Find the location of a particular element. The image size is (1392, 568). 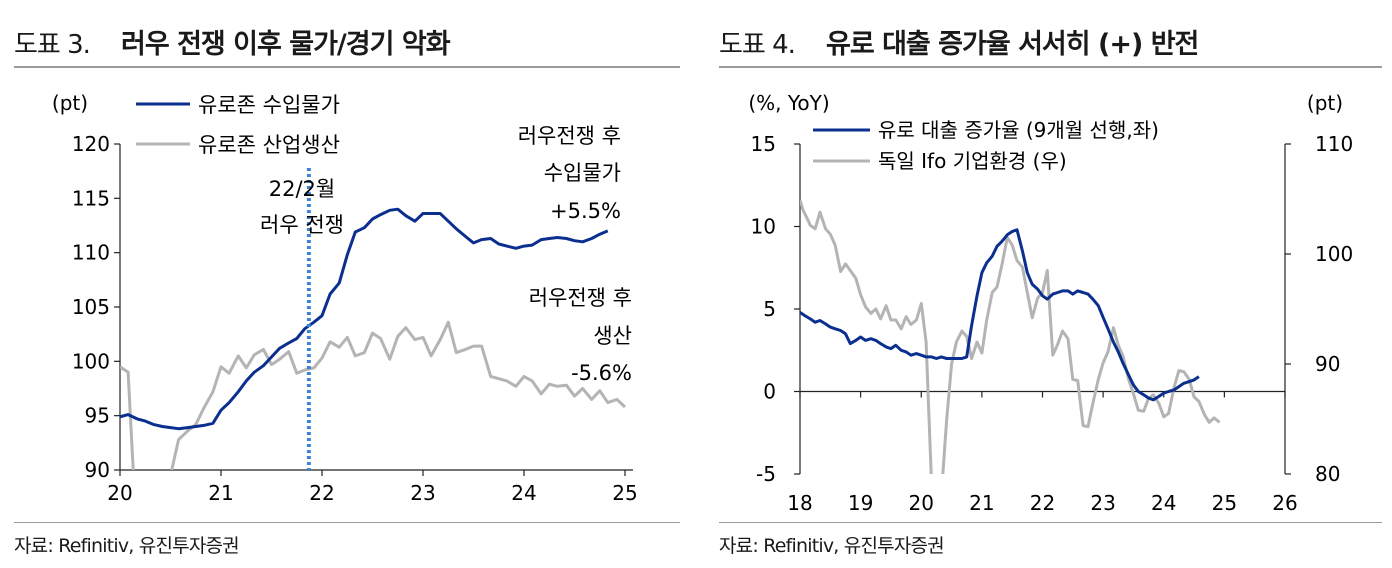

chart-header: 도표 3. 러우 전쟁 이후 물가/경기 악화 is located at coordinates (232, 44).